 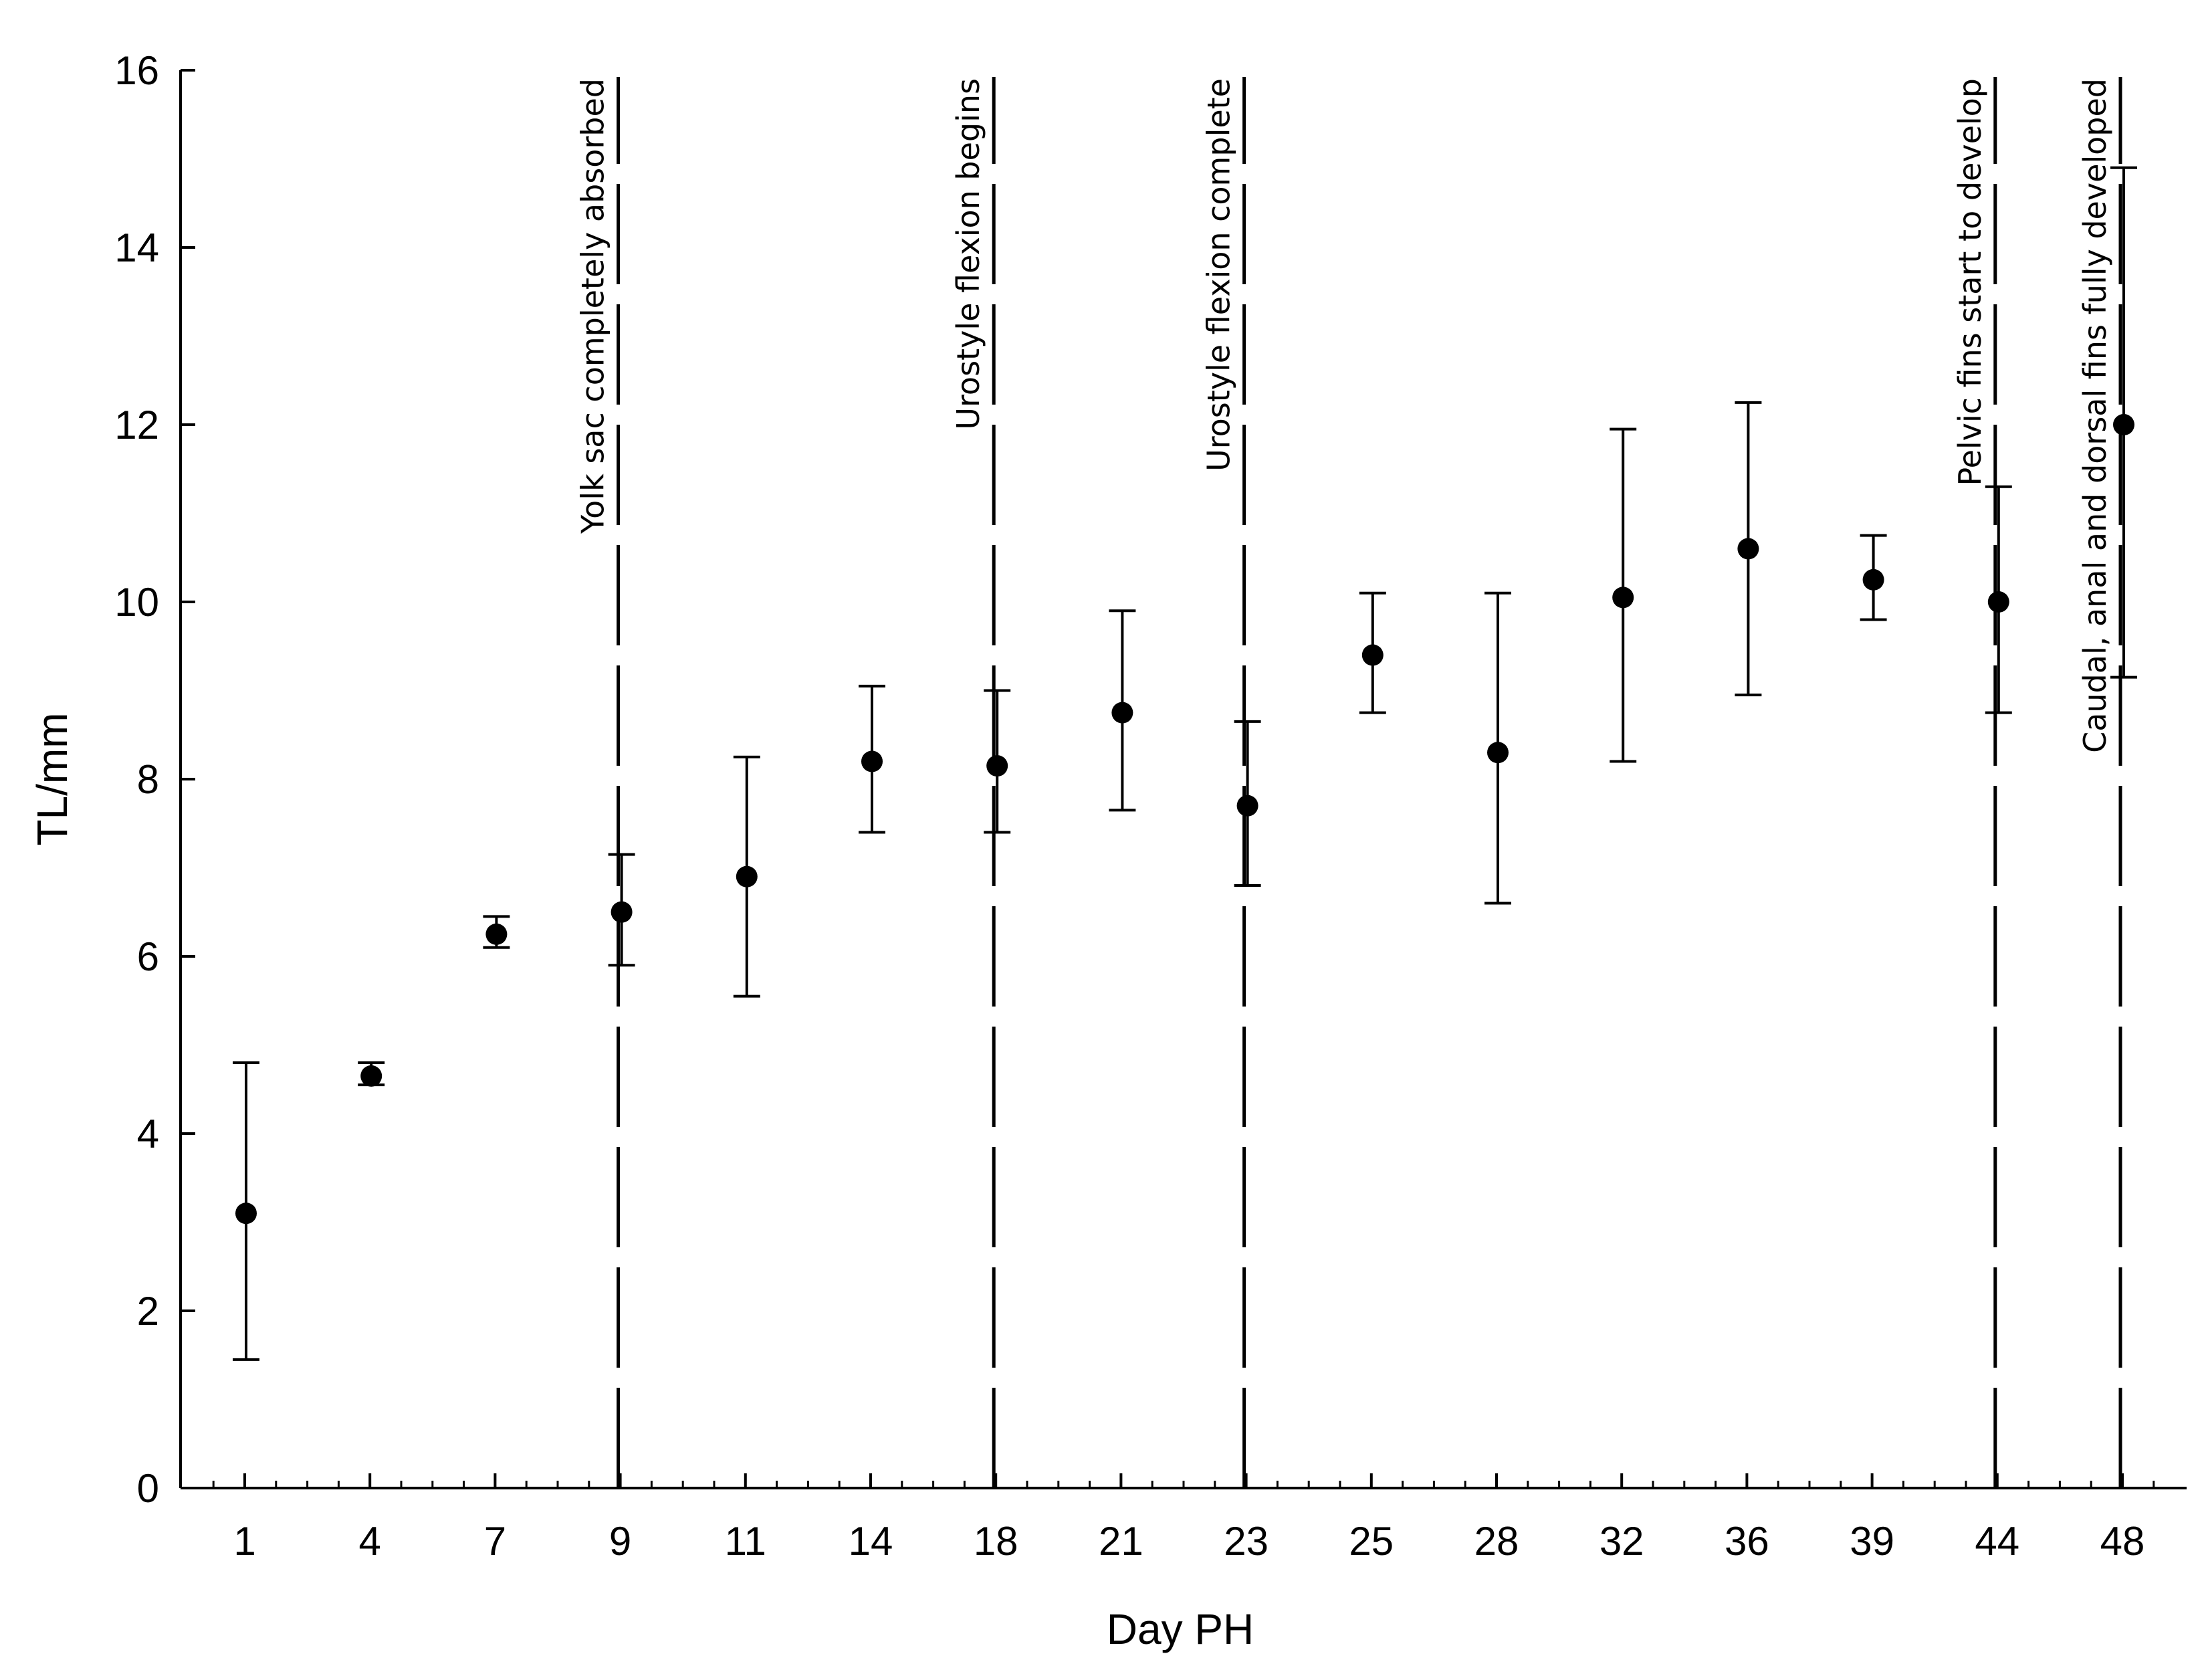 What do you see at coordinates (593, 306) in the screenshot?
I see `event-label: Yolk sac completely absorbed` at bounding box center [593, 306].